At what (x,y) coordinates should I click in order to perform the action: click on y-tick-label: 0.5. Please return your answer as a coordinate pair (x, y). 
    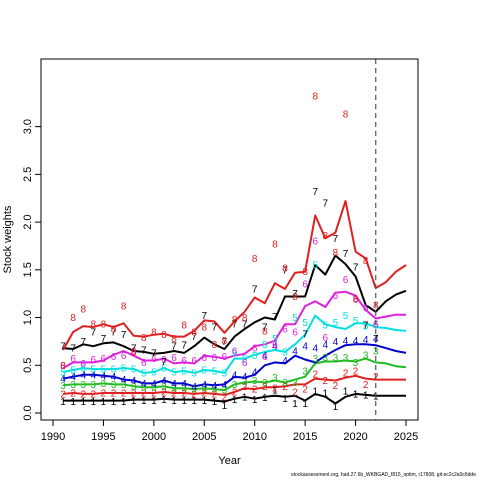
    Looking at the image, I should click on (28, 365).